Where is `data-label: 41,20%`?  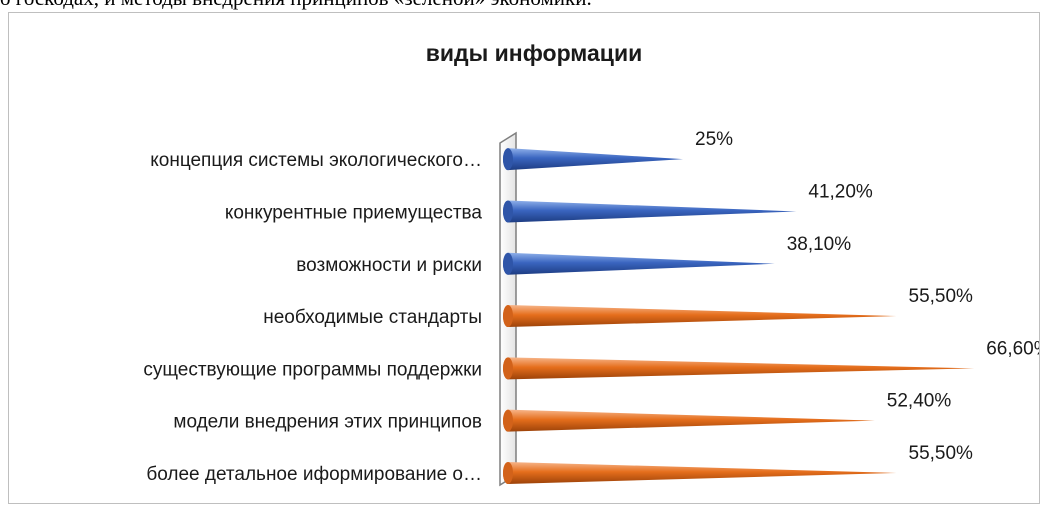
data-label: 41,20% is located at coordinates (840, 191).